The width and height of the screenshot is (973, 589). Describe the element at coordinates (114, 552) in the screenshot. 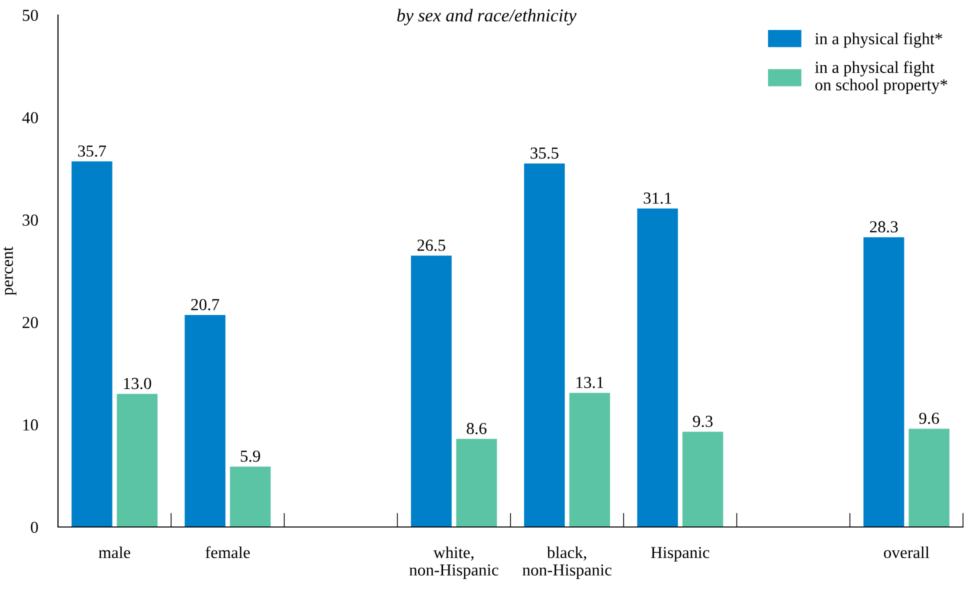

I see `x-tick-label: male` at that location.